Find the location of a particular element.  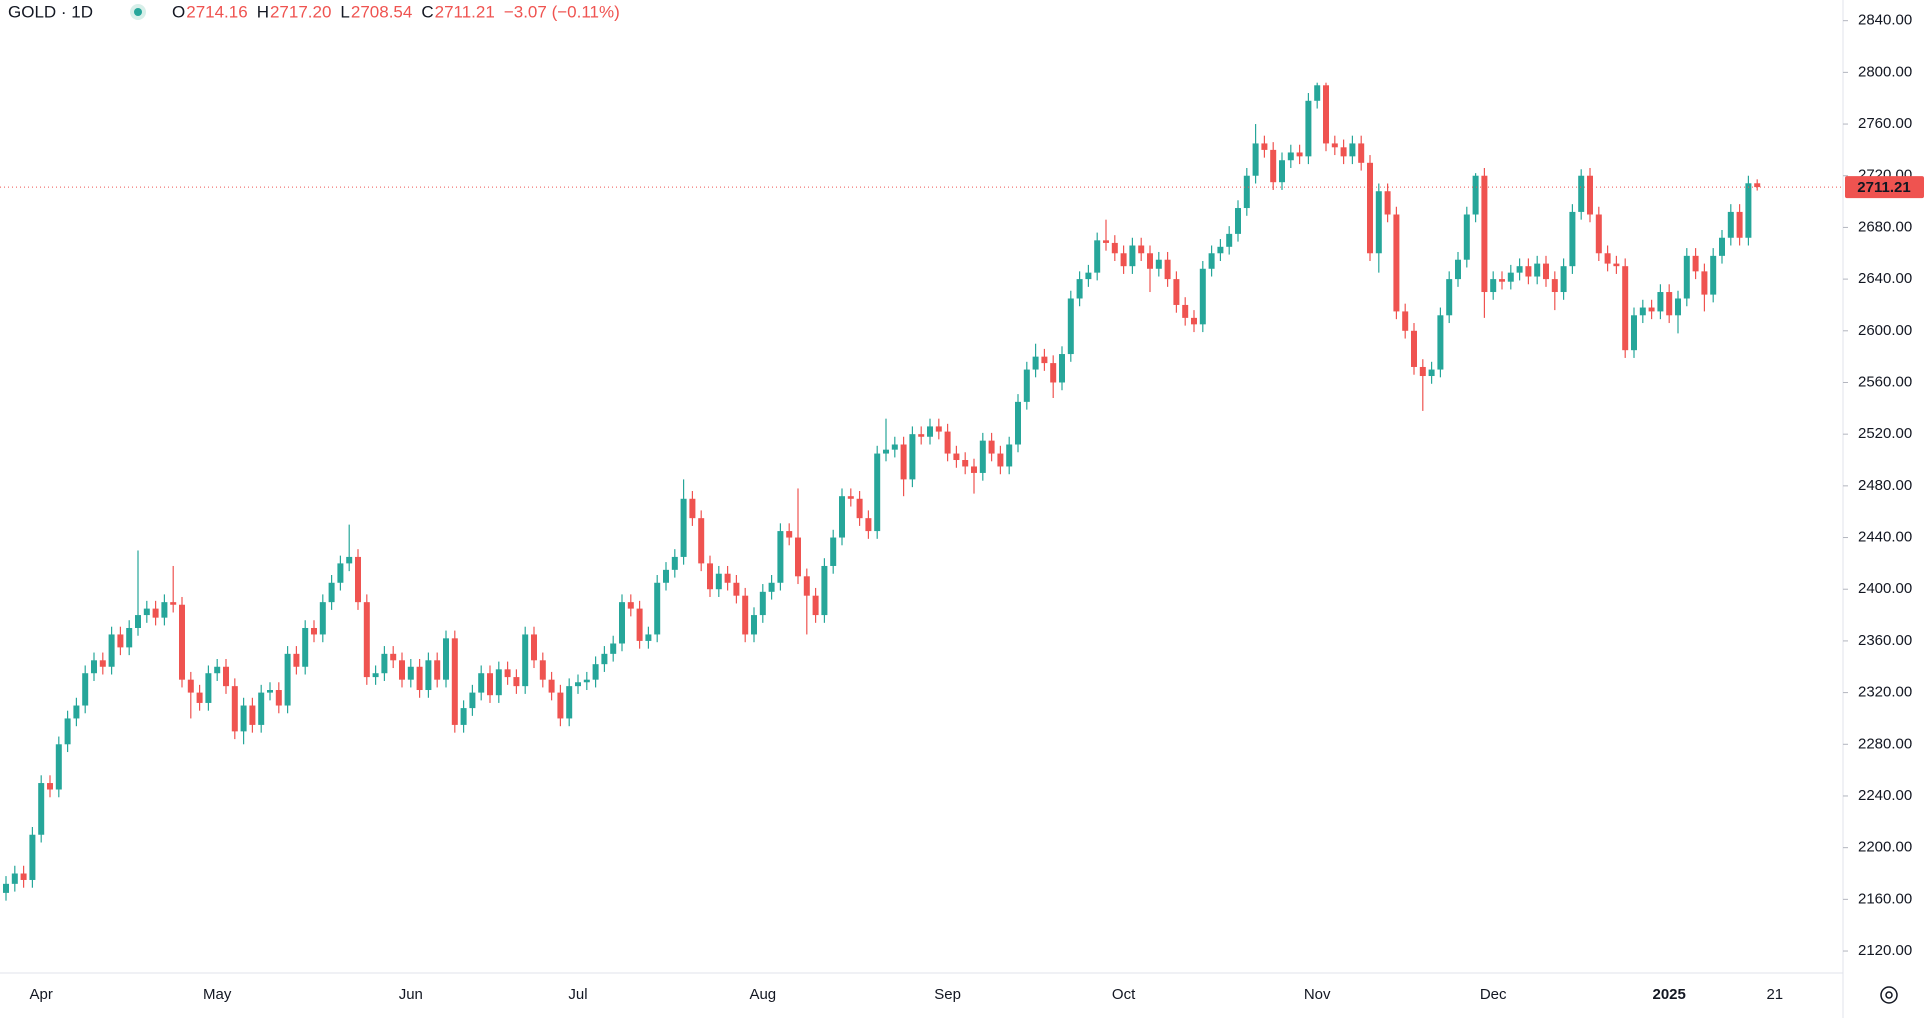

y-tick-label: 2320.00 is located at coordinates (1885, 692).